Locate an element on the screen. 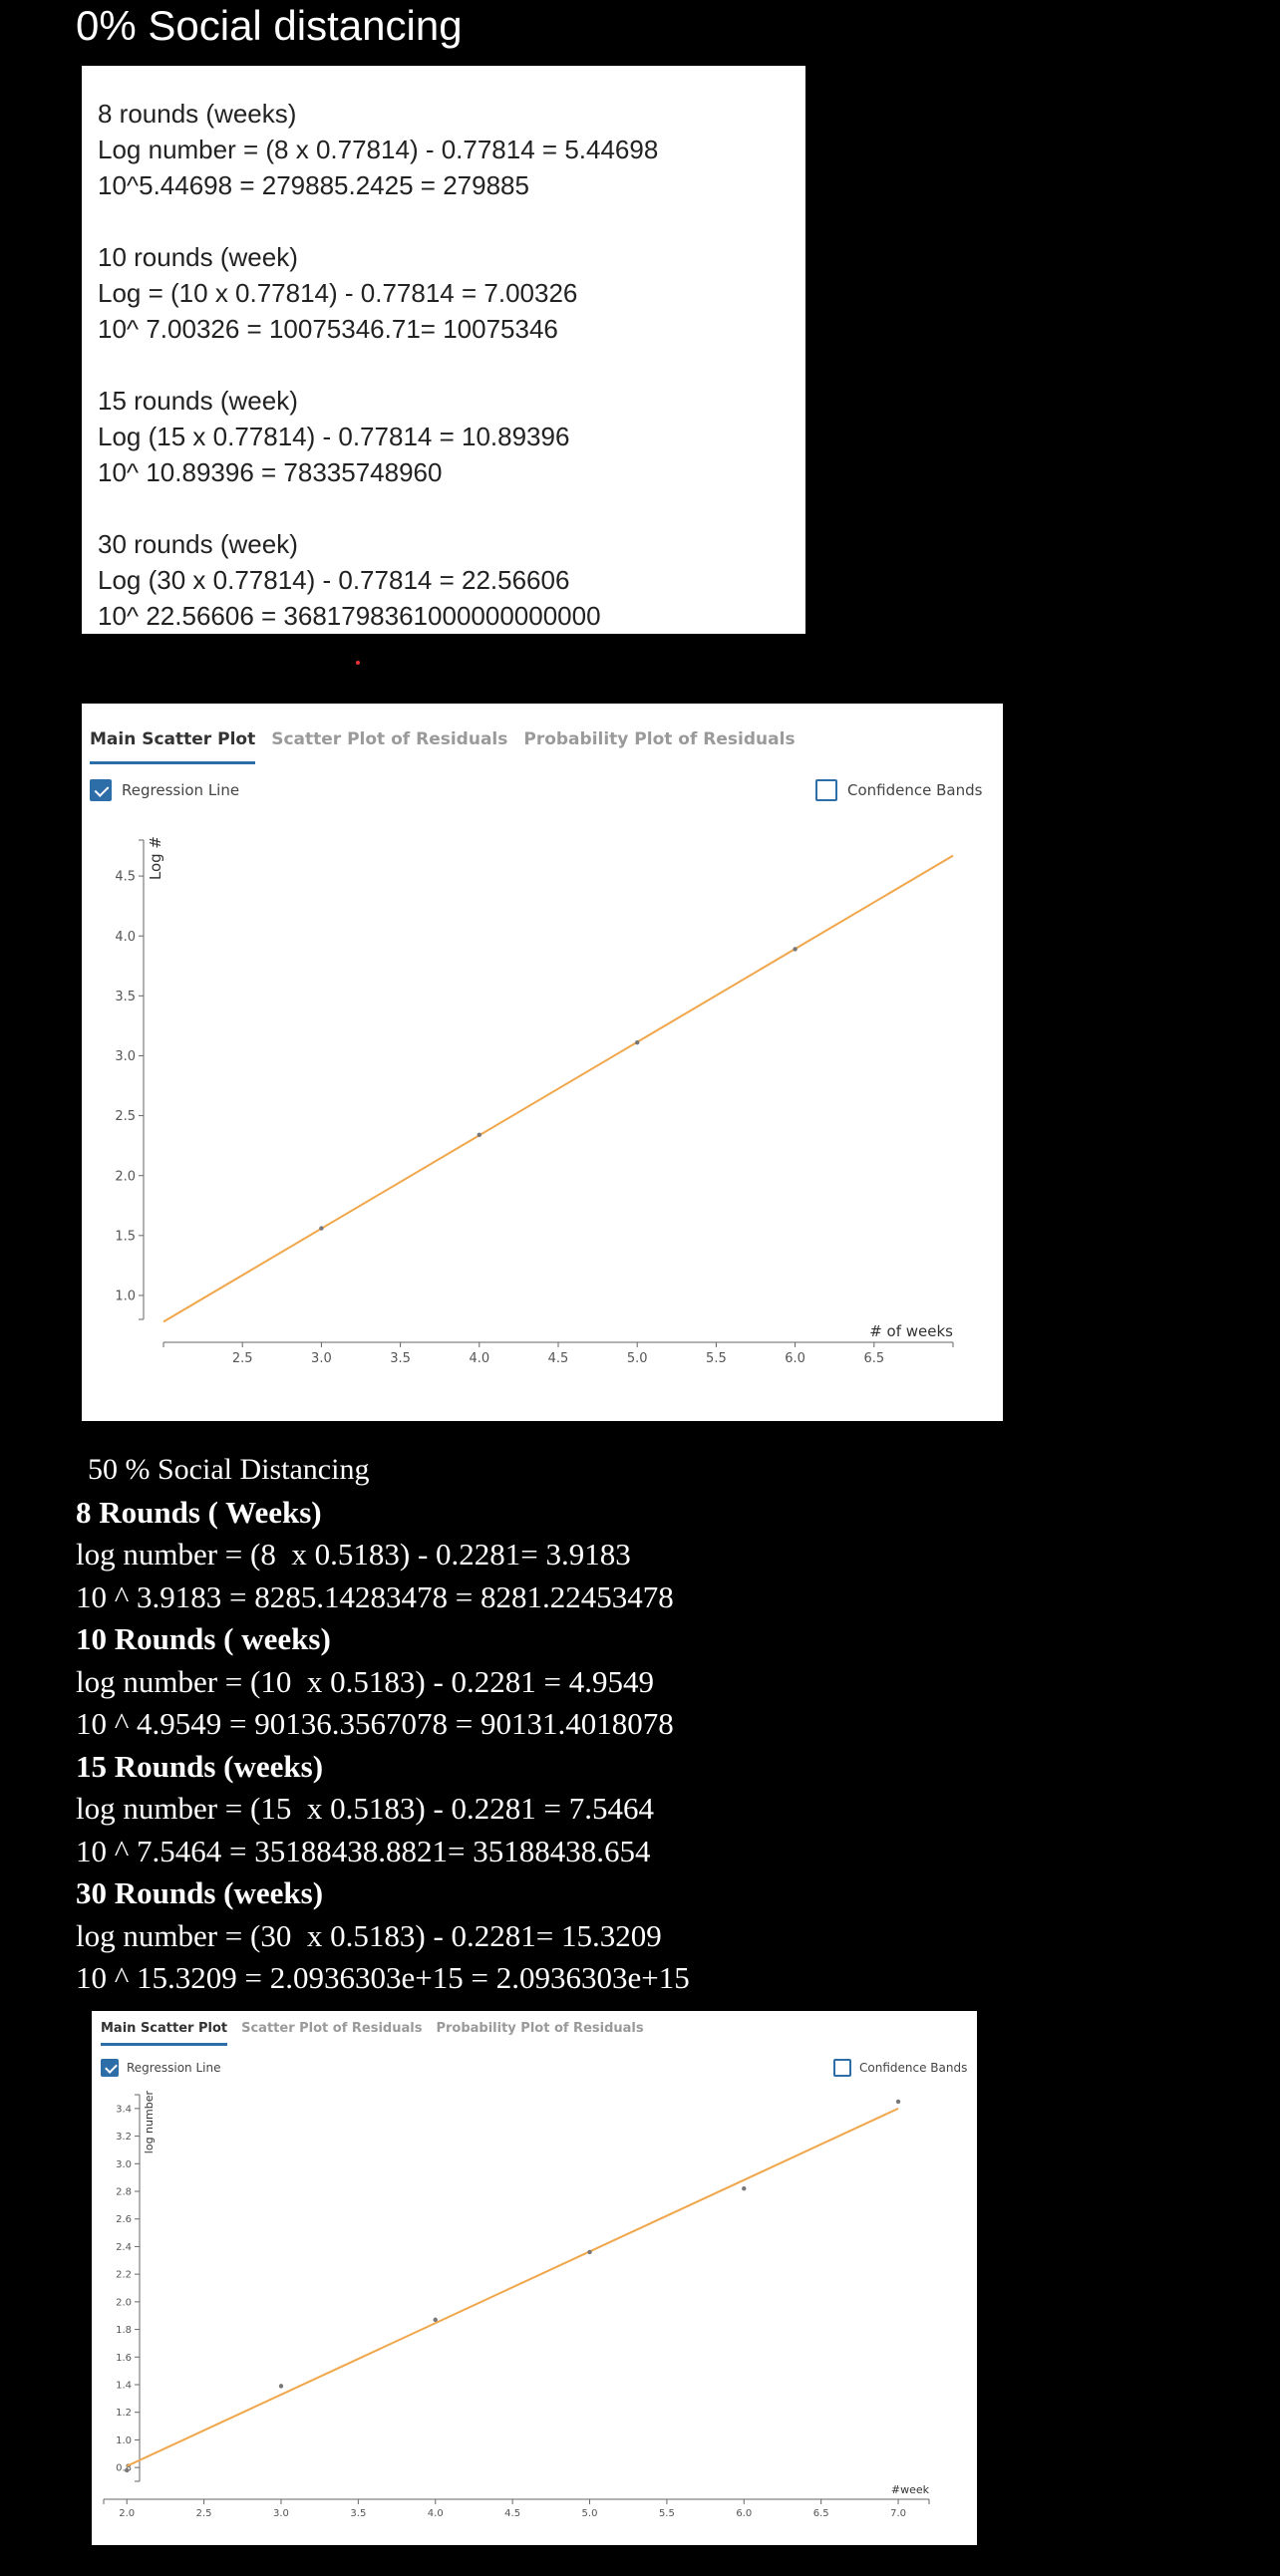 This screenshot has height=2576, width=1280. calc-heading: 10 rounds (week) is located at coordinates (198, 257).